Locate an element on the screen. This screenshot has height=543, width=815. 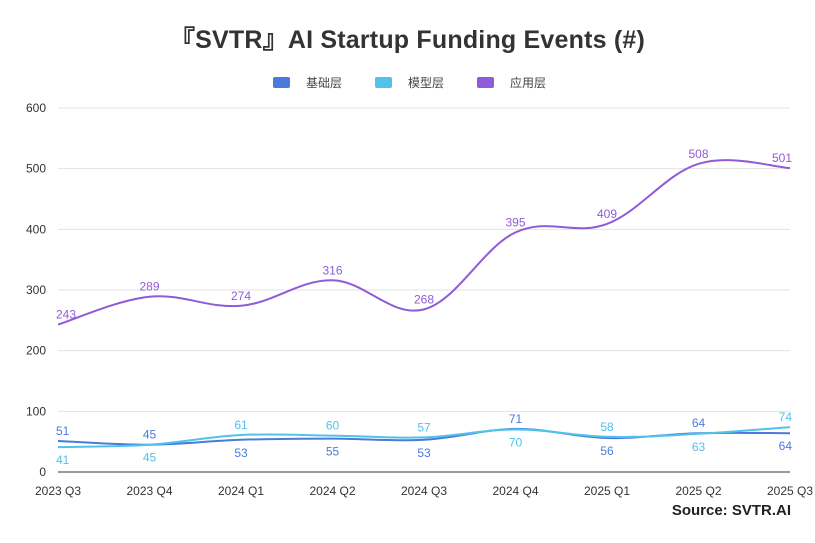
x-tick-label: 2025 Q2 is located at coordinates (698, 491).